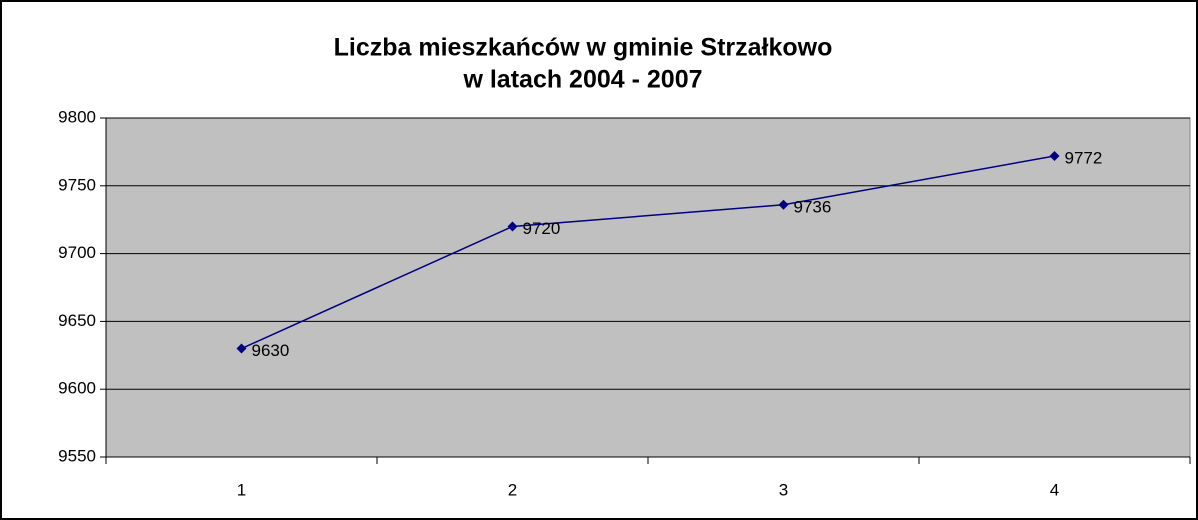 This screenshot has height=520, width=1198. What do you see at coordinates (77, 320) in the screenshot?
I see `y-tick-label: 9650` at bounding box center [77, 320].